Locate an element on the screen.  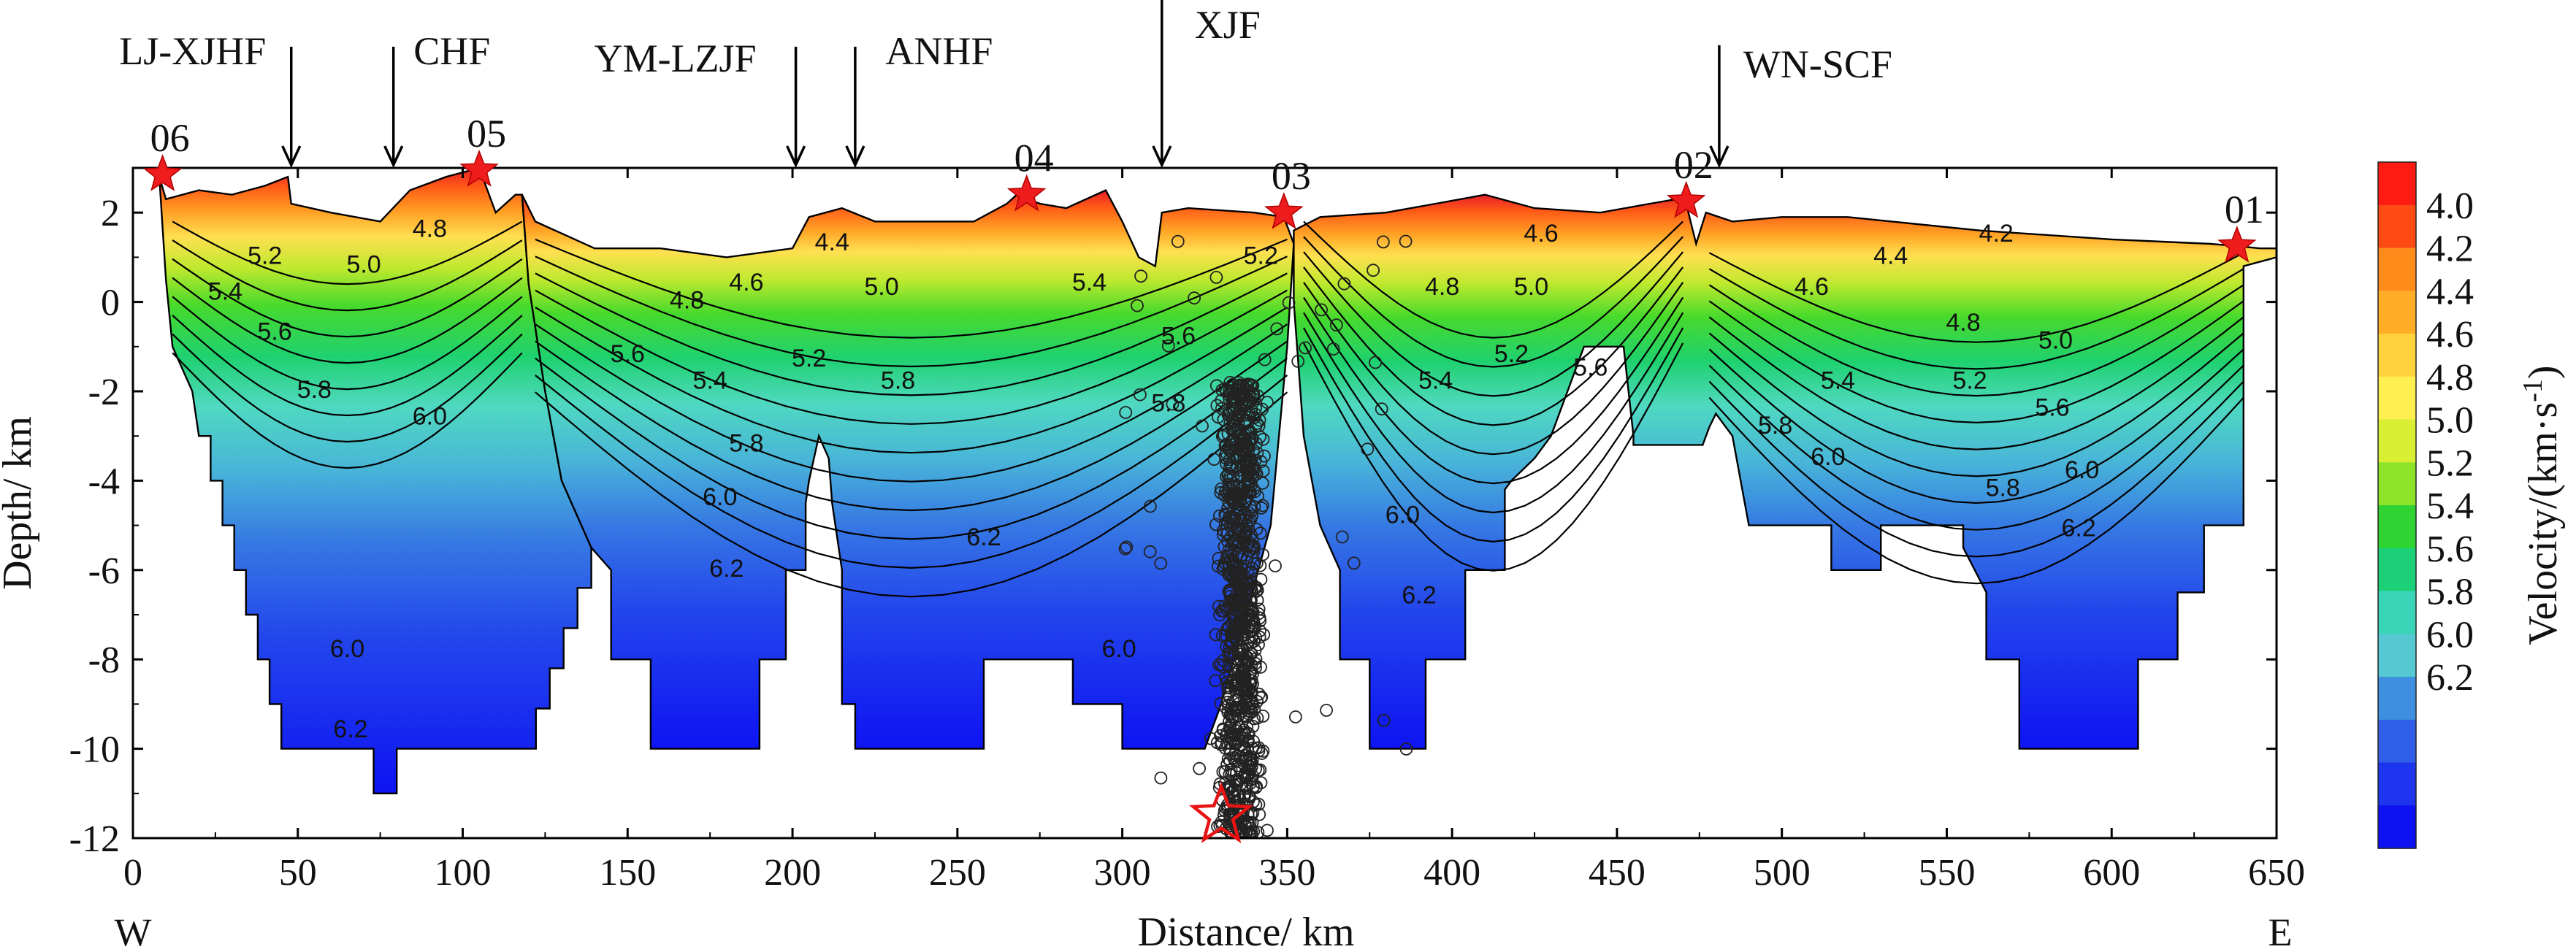
station-label: 03 is located at coordinates (1291, 176).